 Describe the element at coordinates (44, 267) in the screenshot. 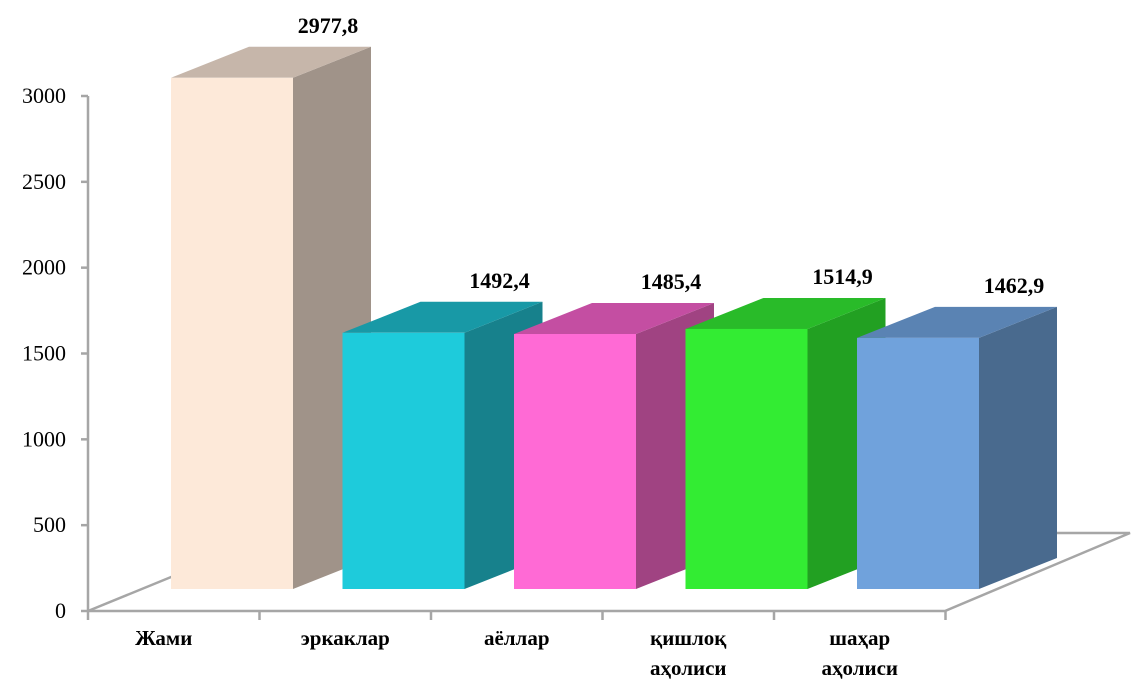

I see `y-tick-label: 2000` at that location.